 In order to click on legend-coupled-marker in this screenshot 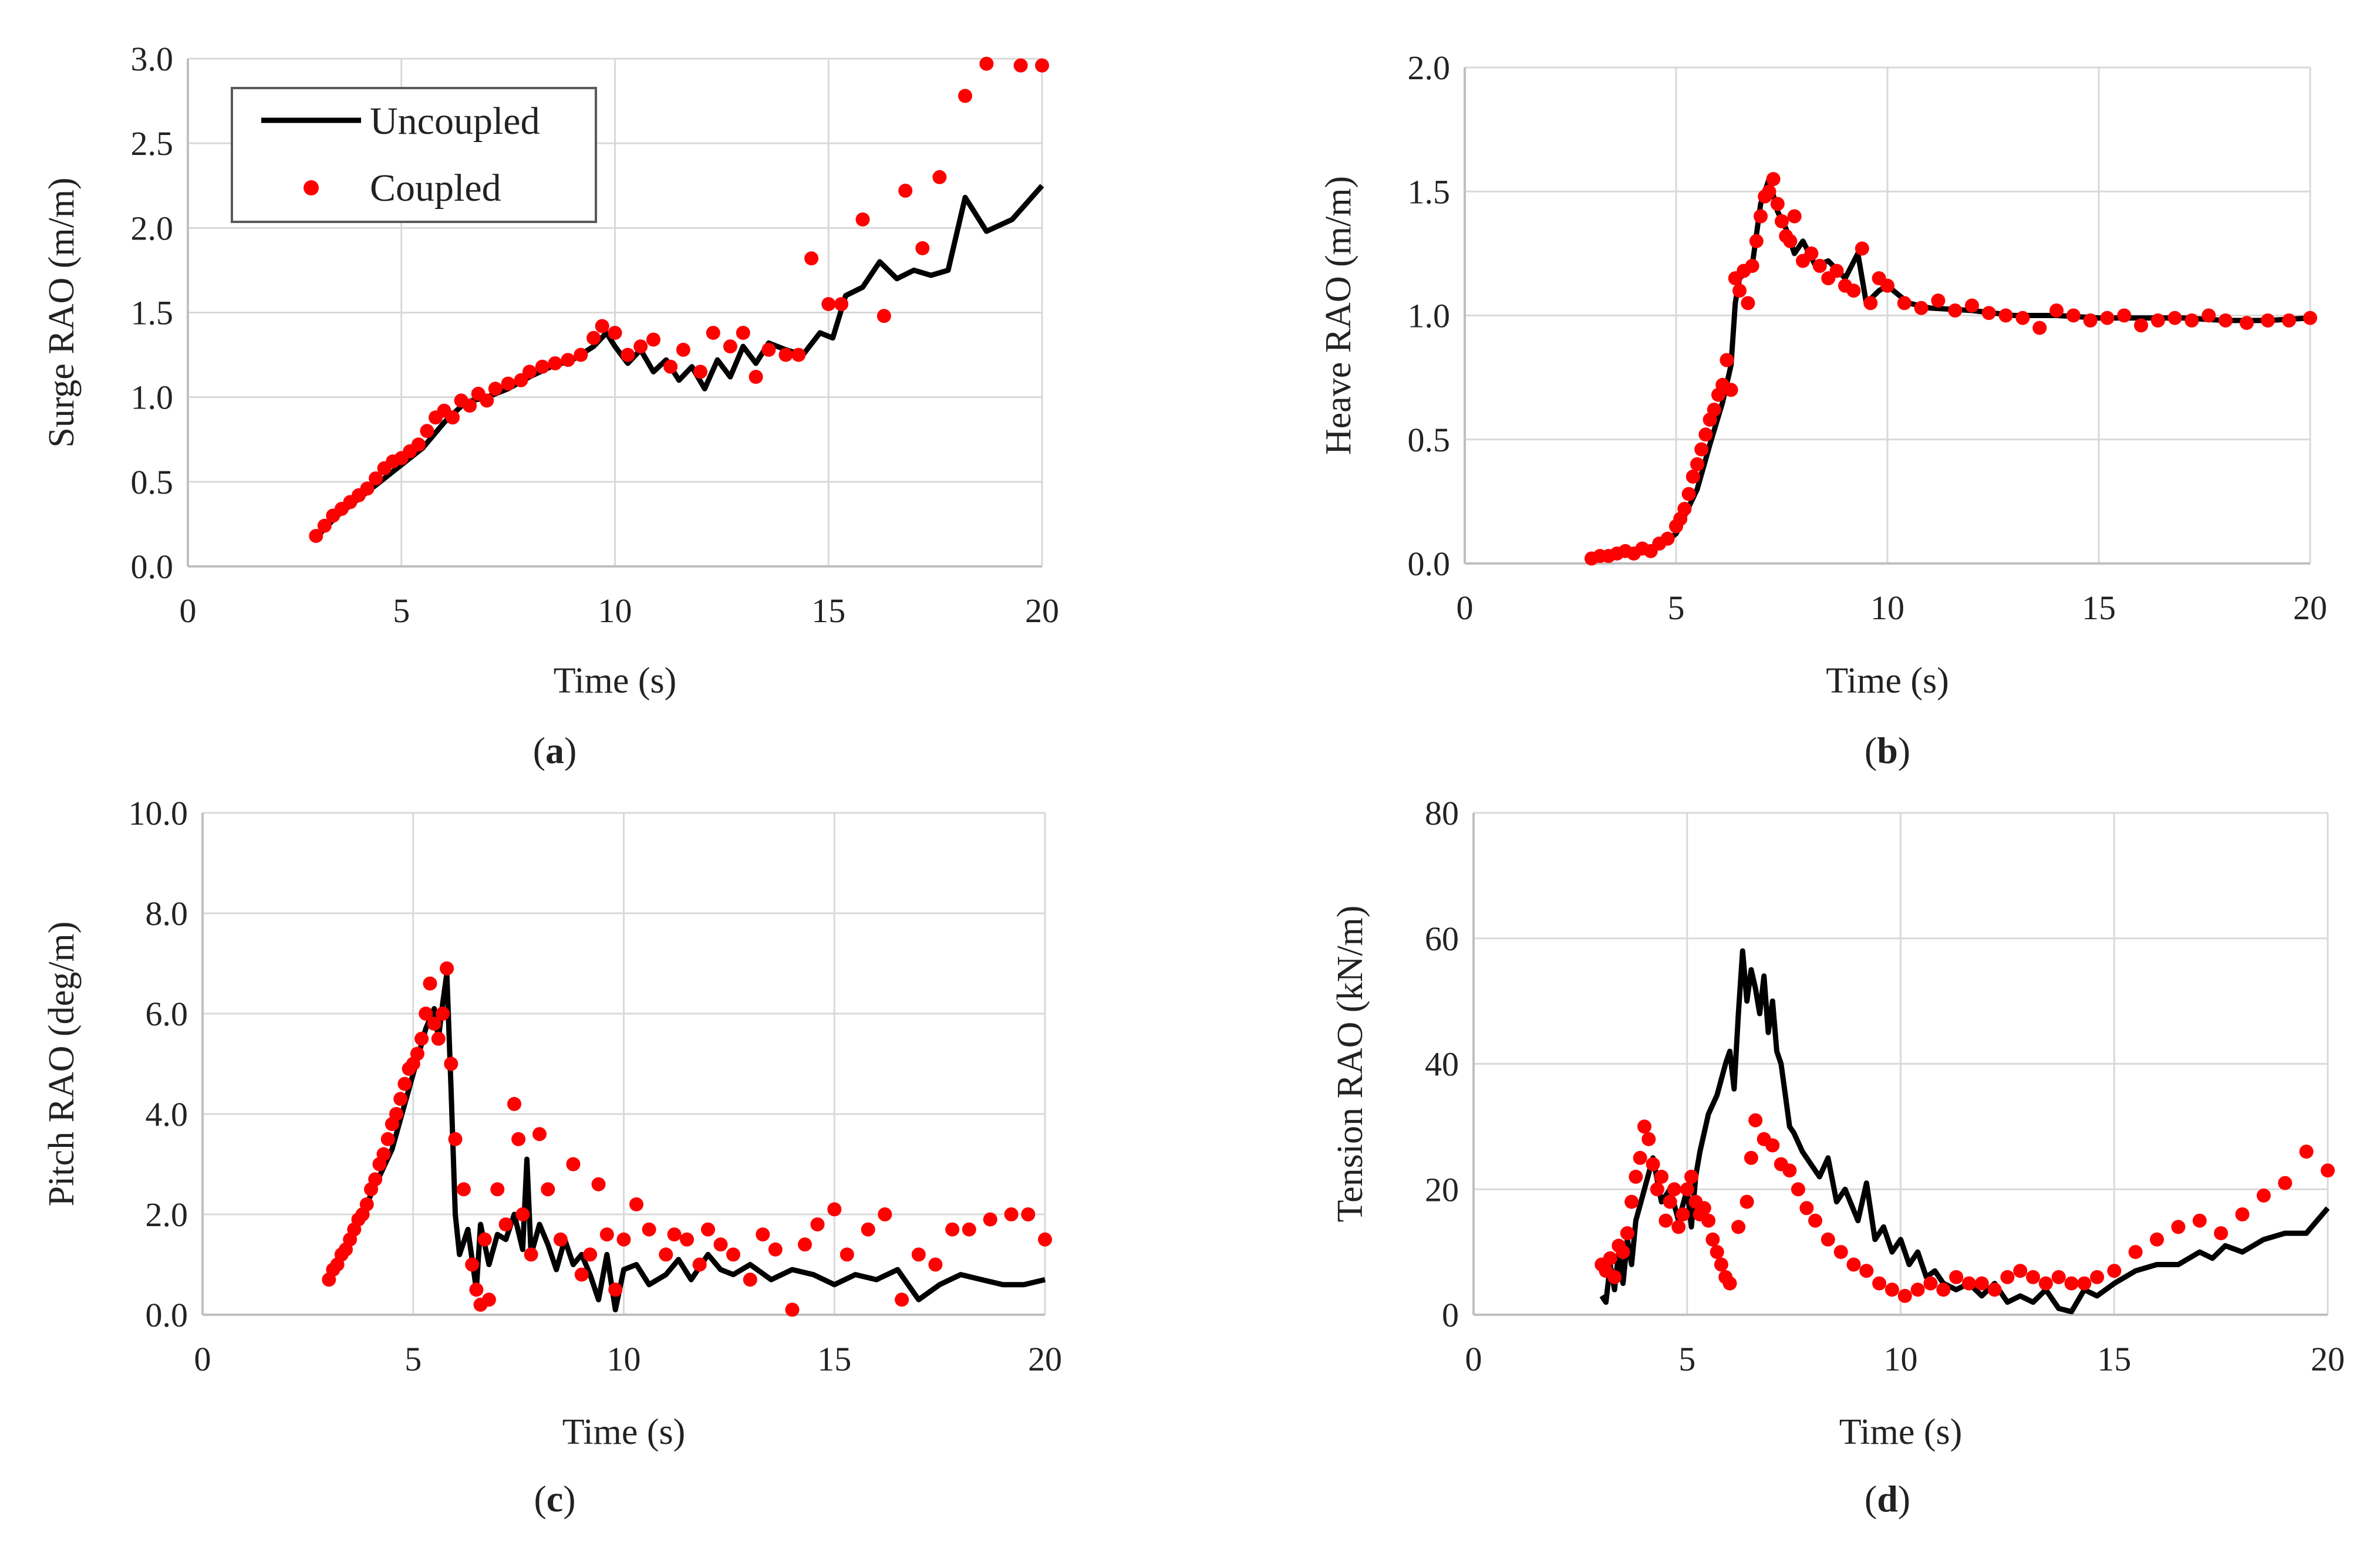, I will do `click(311, 187)`.